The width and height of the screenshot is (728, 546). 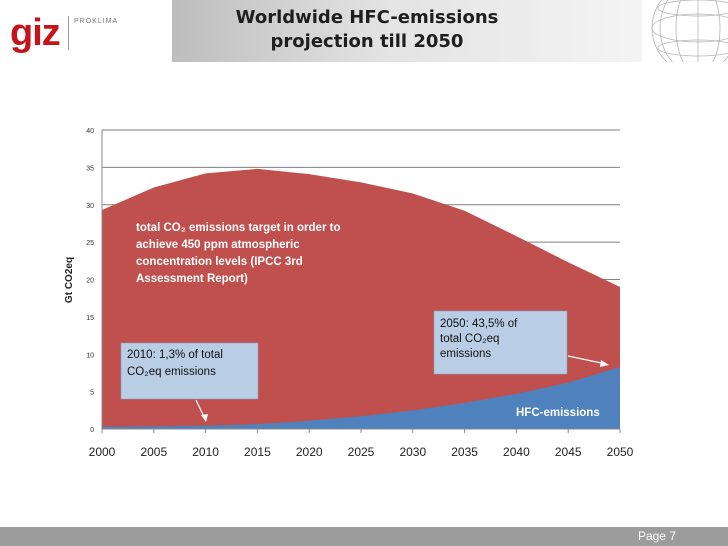 I want to click on y-tick-label-25: 25, so click(x=90, y=243).